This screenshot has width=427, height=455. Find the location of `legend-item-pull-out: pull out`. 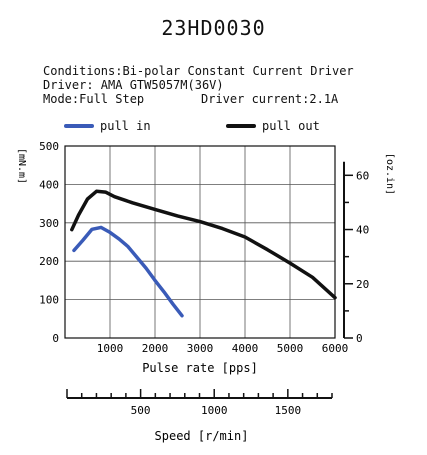

legend-item-pull-out: pull out is located at coordinates (273, 126).